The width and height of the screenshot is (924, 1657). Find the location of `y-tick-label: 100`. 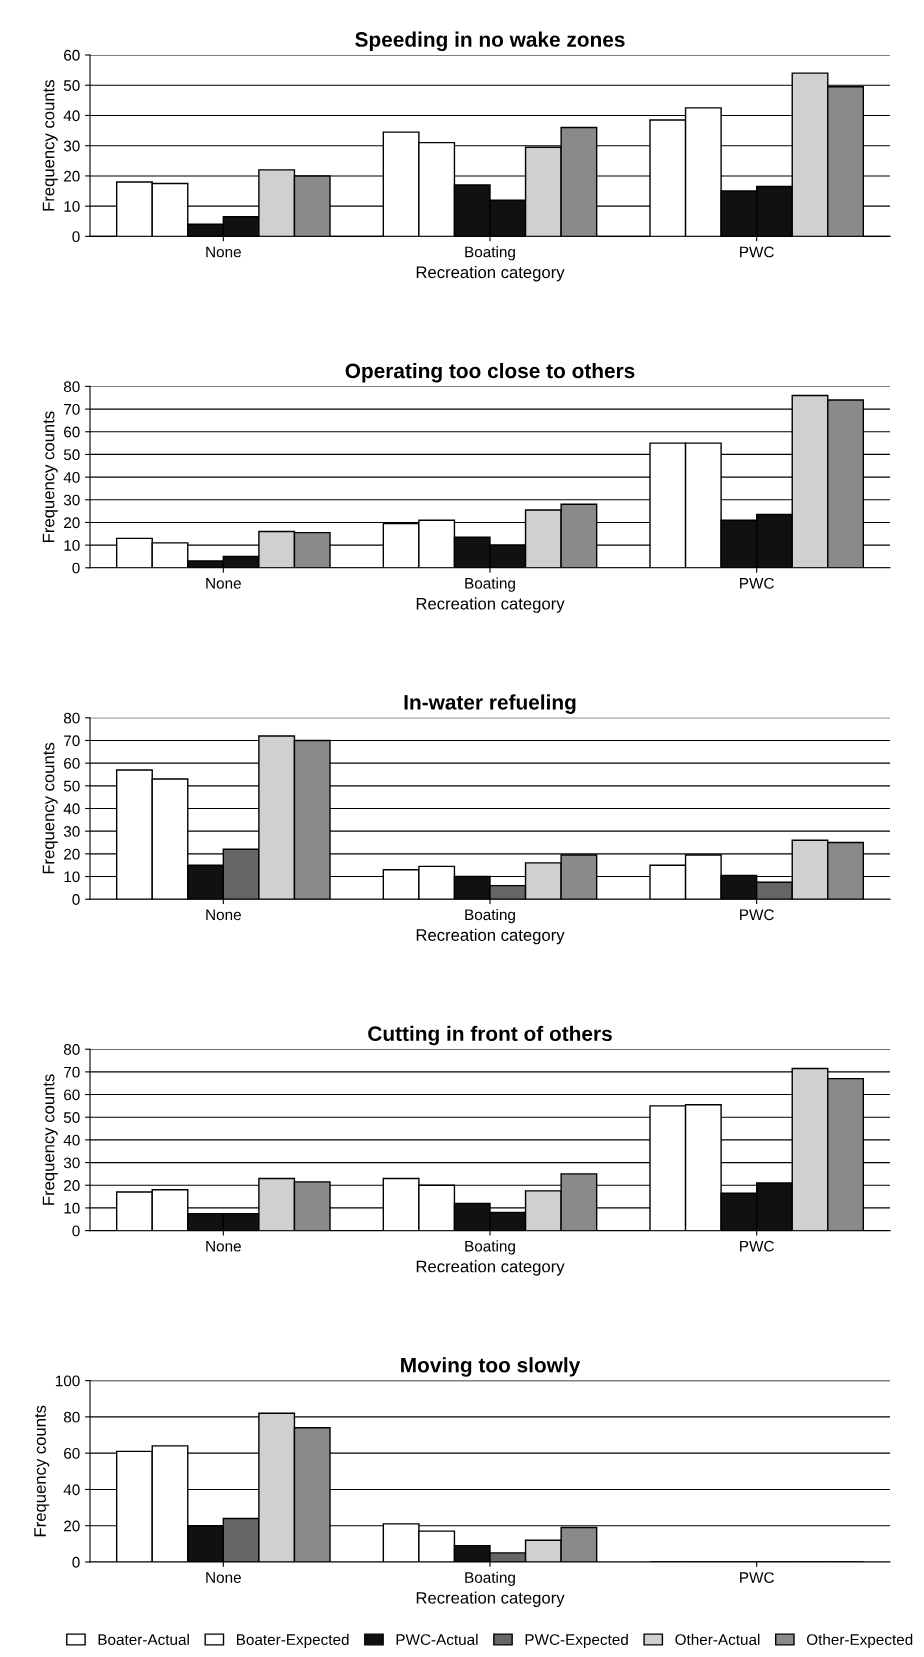

y-tick-label: 100 is located at coordinates (67, 1381).